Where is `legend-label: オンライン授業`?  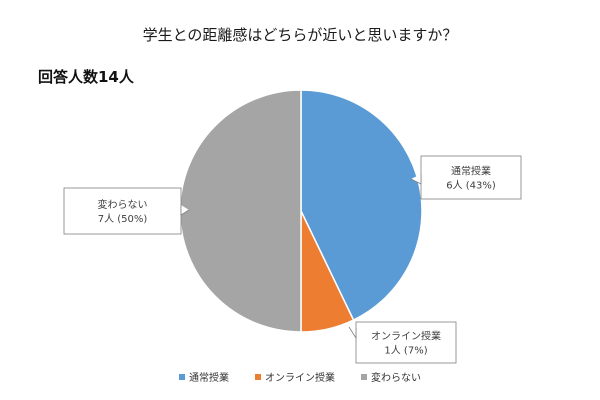 legend-label: オンライン授業 is located at coordinates (300, 378).